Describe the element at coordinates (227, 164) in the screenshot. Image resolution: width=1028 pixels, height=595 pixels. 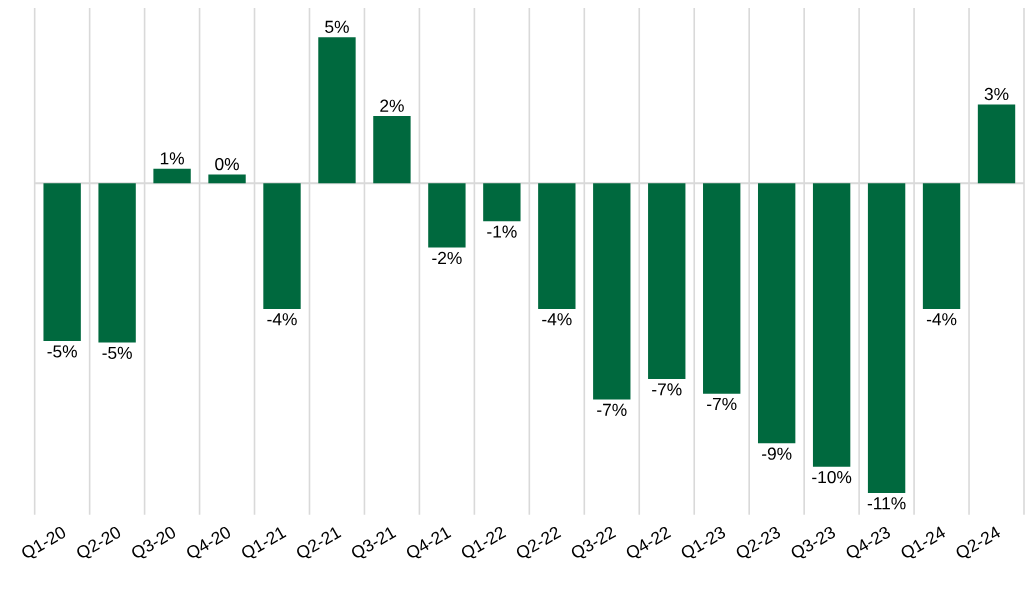
I see `data-label: 0%` at that location.